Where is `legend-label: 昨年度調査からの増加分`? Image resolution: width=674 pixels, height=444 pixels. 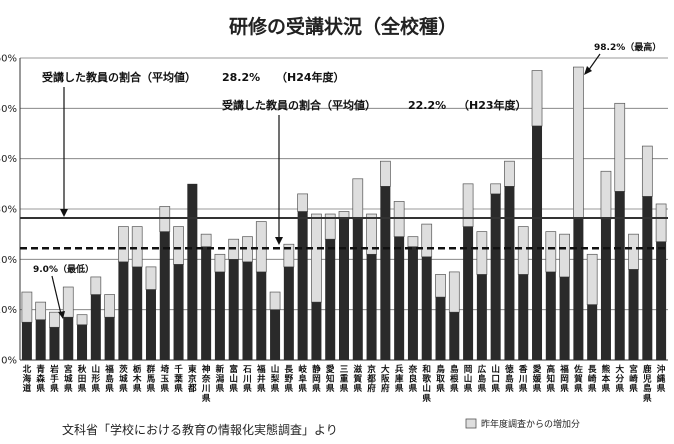 legend-label: 昨年度調査からの増加分 is located at coordinates (530, 424).